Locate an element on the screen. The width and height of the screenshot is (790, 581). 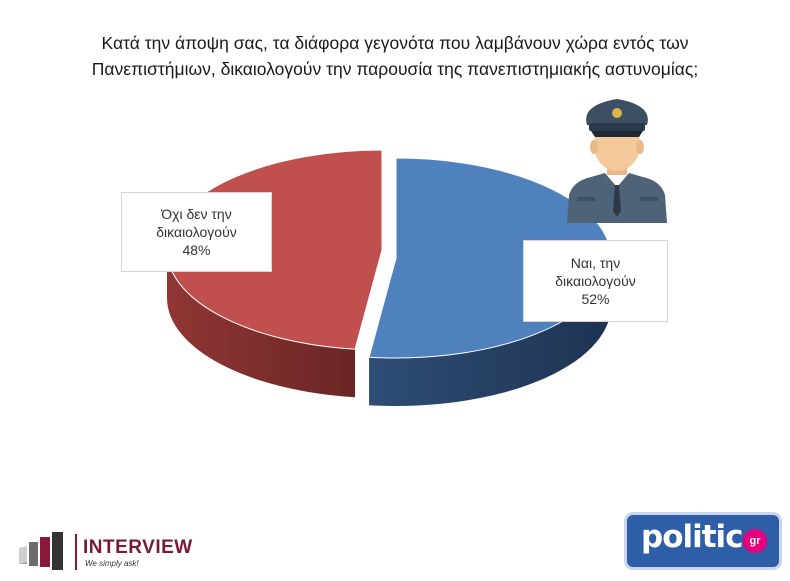
data-label-yes-pct: 52% is located at coordinates (595, 299).